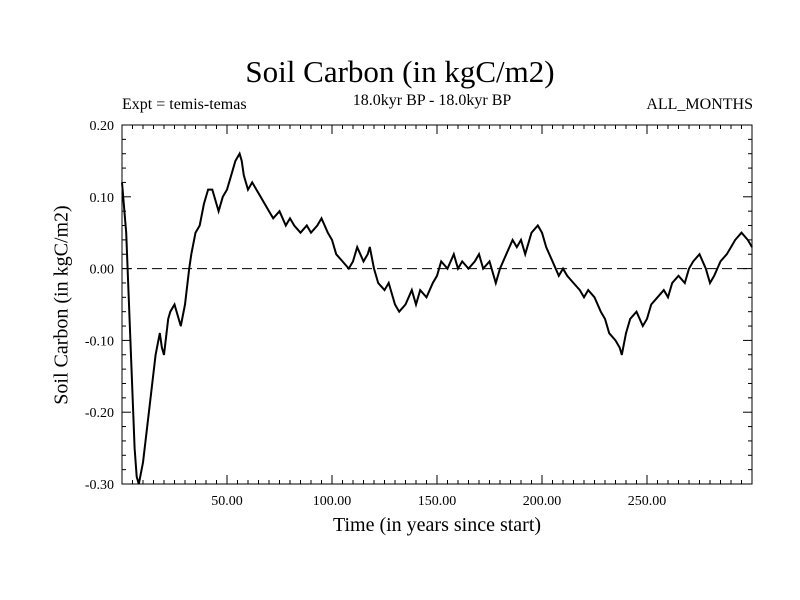  What do you see at coordinates (400, 71) in the screenshot?
I see `chart-title: Soil Carbon (in kgC/m2)` at bounding box center [400, 71].